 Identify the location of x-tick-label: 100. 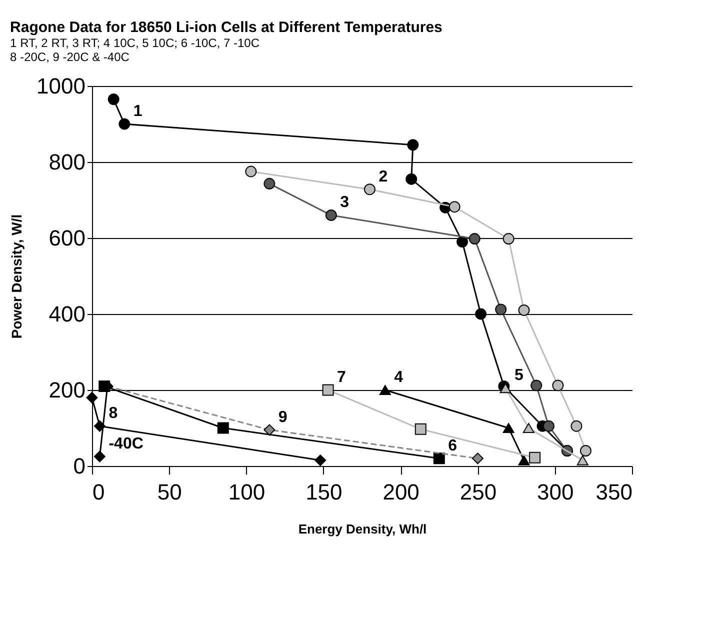
(247, 492).